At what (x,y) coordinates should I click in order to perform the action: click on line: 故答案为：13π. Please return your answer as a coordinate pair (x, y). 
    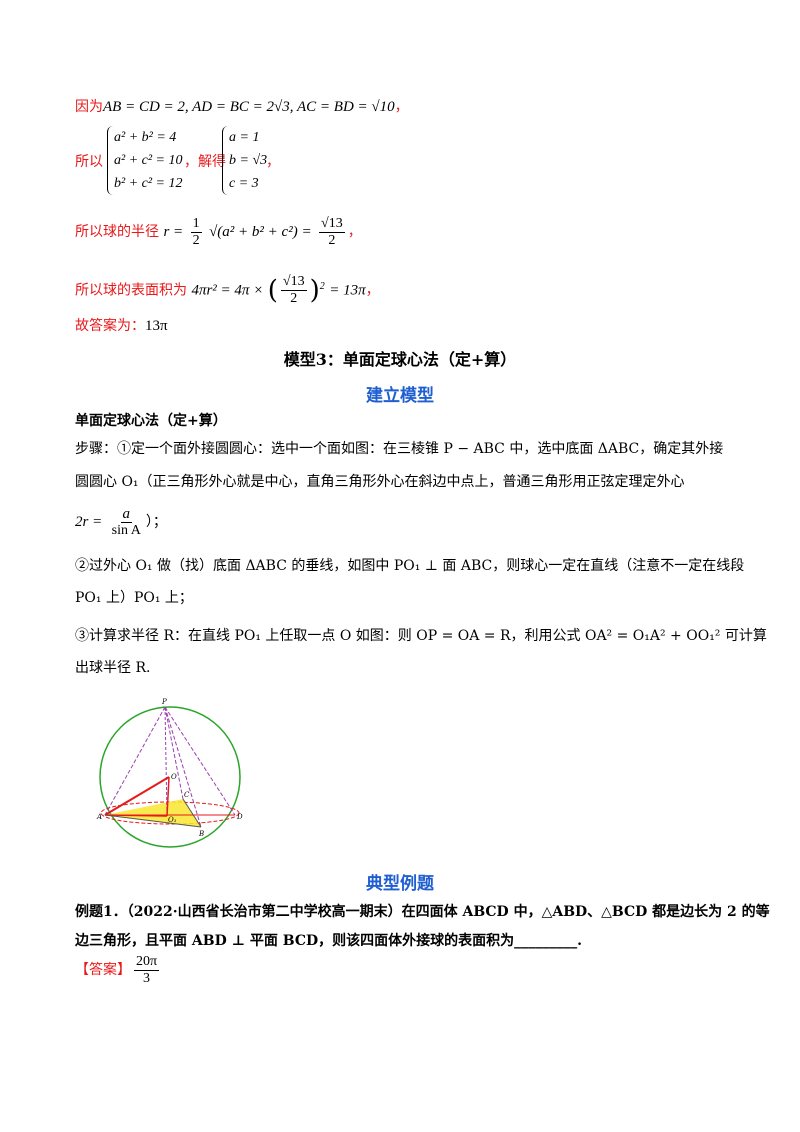
    Looking at the image, I should click on (121, 326).